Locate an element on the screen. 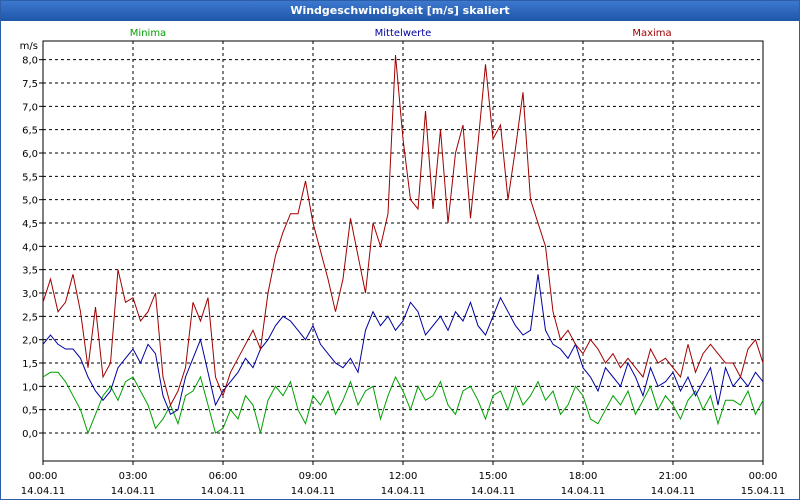 The height and width of the screenshot is (500, 800). y-tick-label: 6,0 is located at coordinates (30, 154).